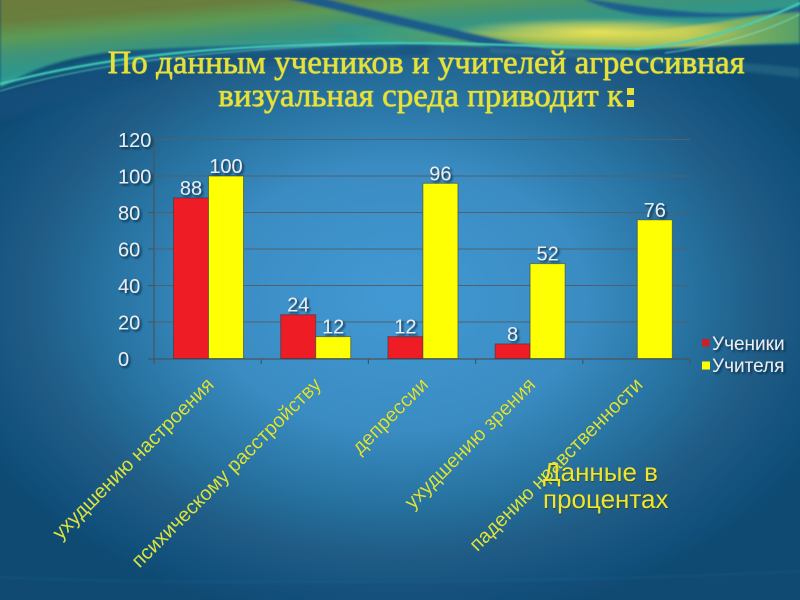  What do you see at coordinates (298, 306) in the screenshot?
I see `svg-text: 24` at bounding box center [298, 306].